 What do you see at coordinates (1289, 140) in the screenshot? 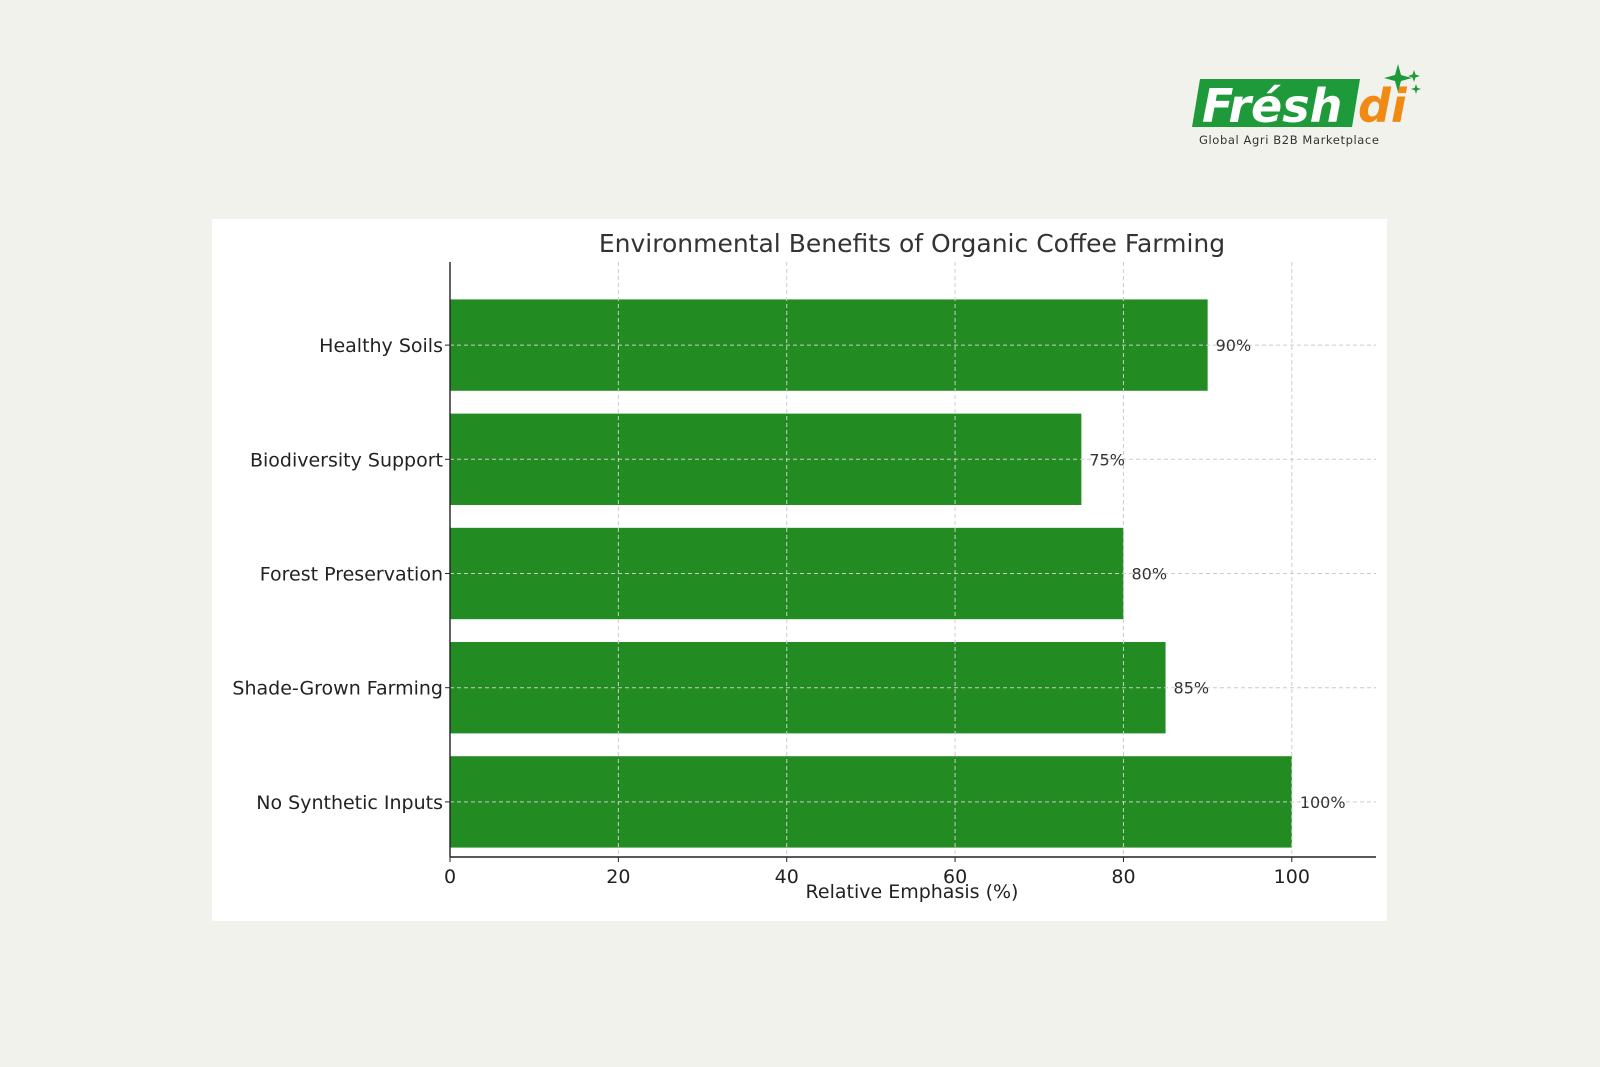
I see `logo-tagline: Global Agri B2B Marketplace` at bounding box center [1289, 140].